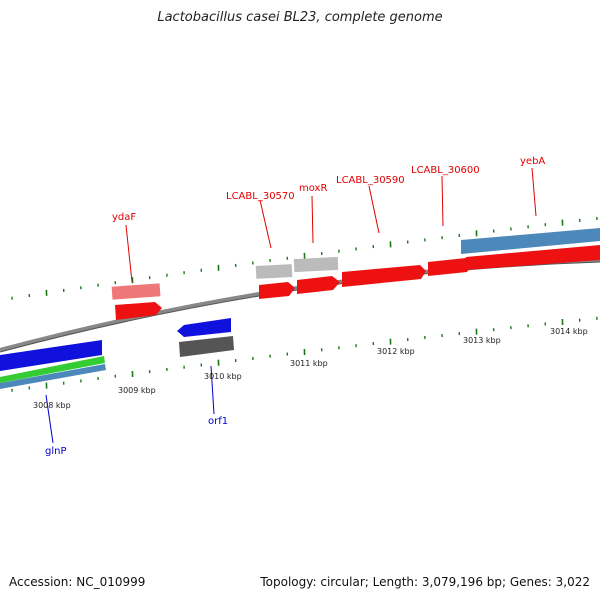  Describe the element at coordinates (316, 264) in the screenshot. I see `gene-moxR-pseudo` at that location.